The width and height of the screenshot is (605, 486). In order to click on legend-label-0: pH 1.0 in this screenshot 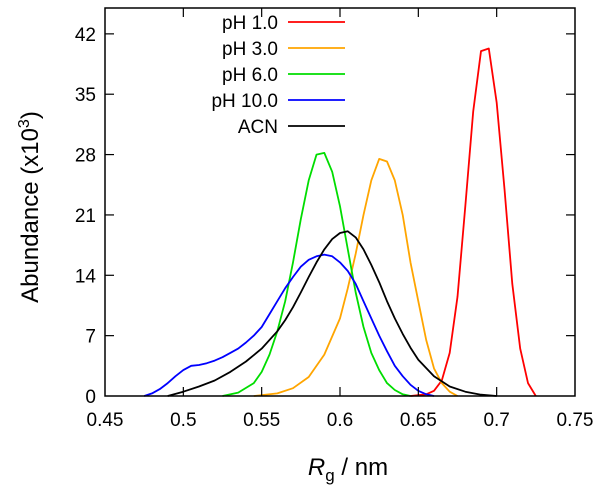, I will do `click(250, 23)`.